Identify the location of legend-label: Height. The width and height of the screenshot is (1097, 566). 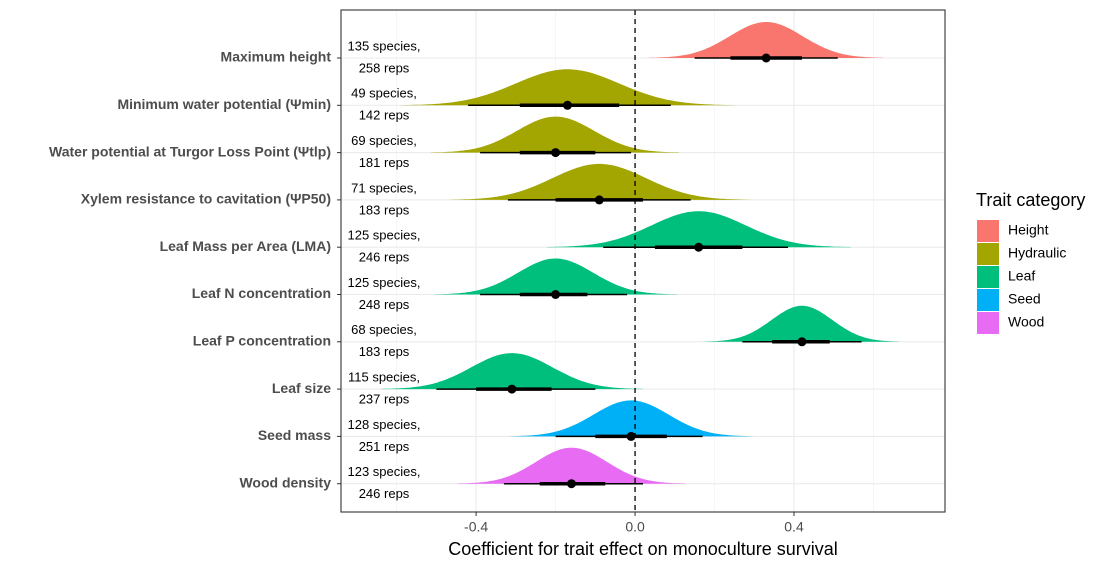
(1028, 230).